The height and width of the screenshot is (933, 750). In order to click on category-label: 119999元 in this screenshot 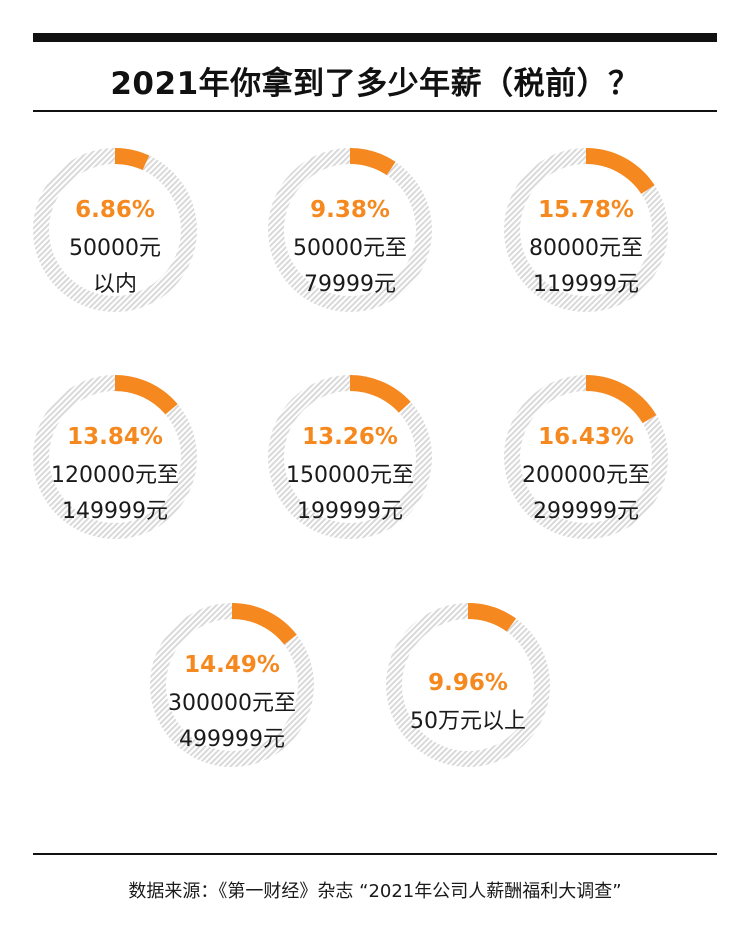, I will do `click(586, 284)`.